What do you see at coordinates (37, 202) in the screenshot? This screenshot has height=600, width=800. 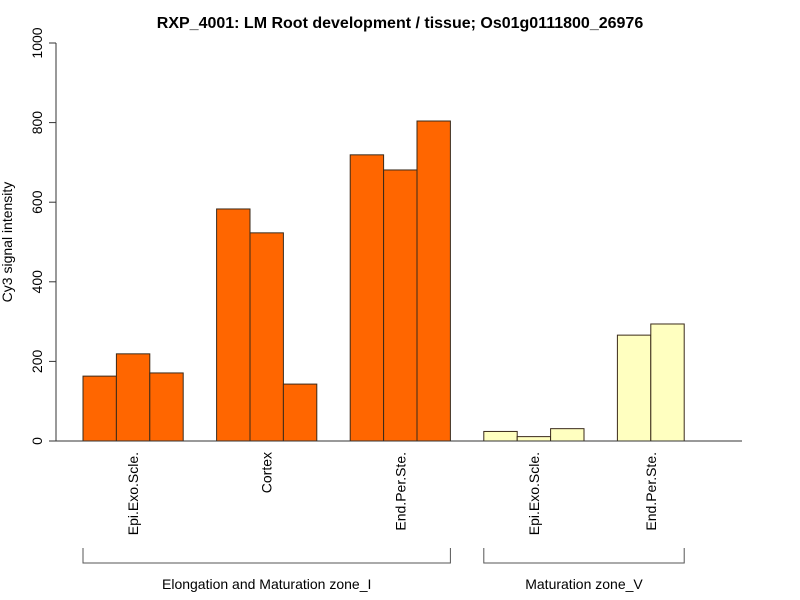 I see `y-tick-label: 600` at bounding box center [37, 202].